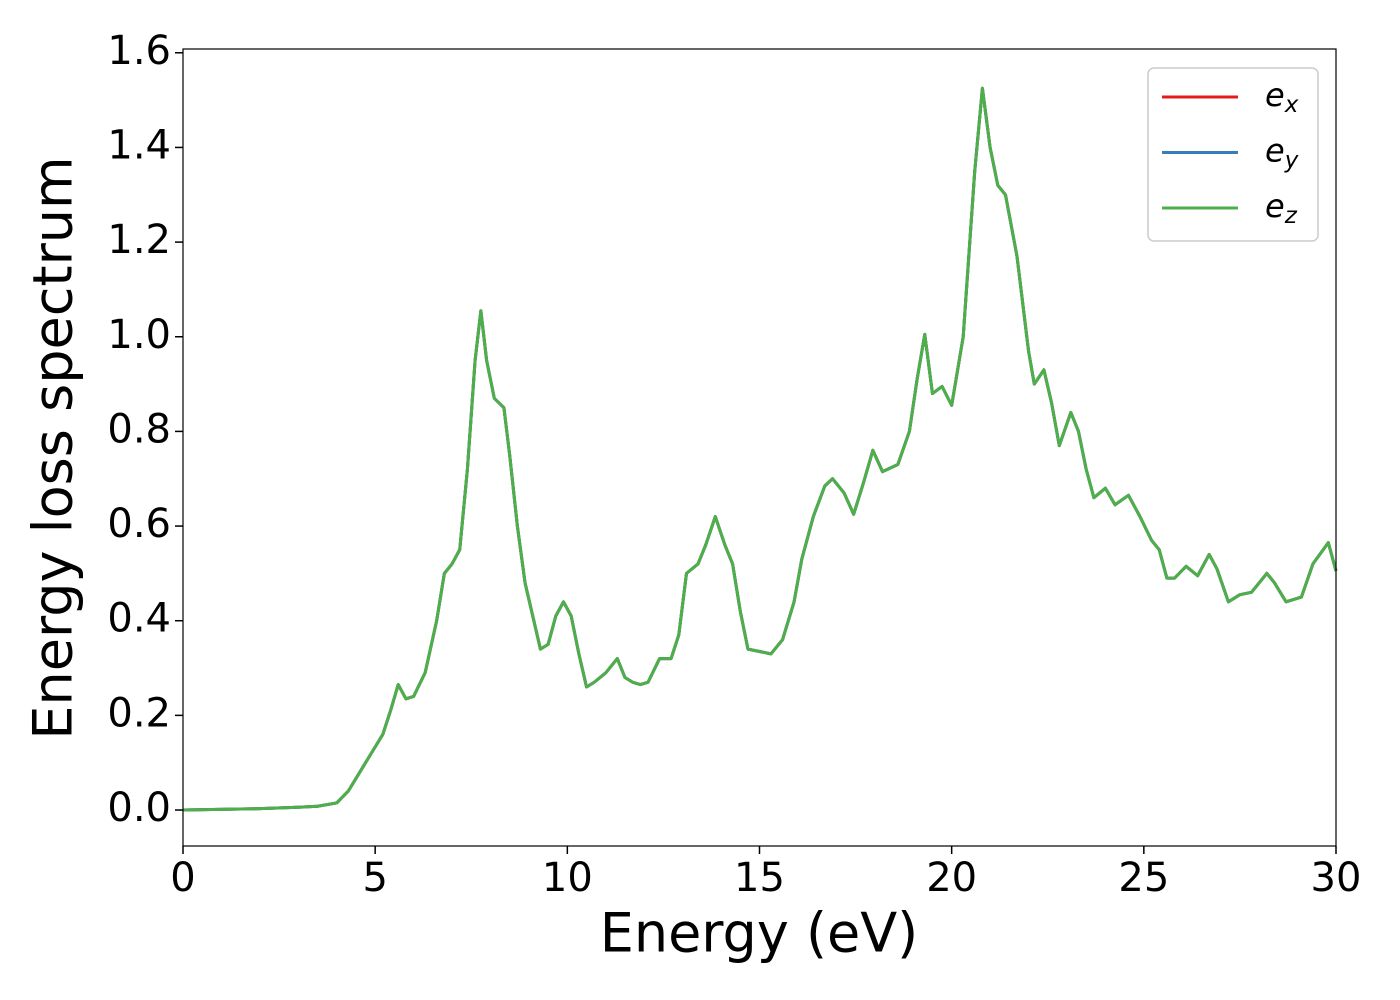 The image size is (1400, 1000). I want to click on y-tick-label: 0.6, so click(139, 524).